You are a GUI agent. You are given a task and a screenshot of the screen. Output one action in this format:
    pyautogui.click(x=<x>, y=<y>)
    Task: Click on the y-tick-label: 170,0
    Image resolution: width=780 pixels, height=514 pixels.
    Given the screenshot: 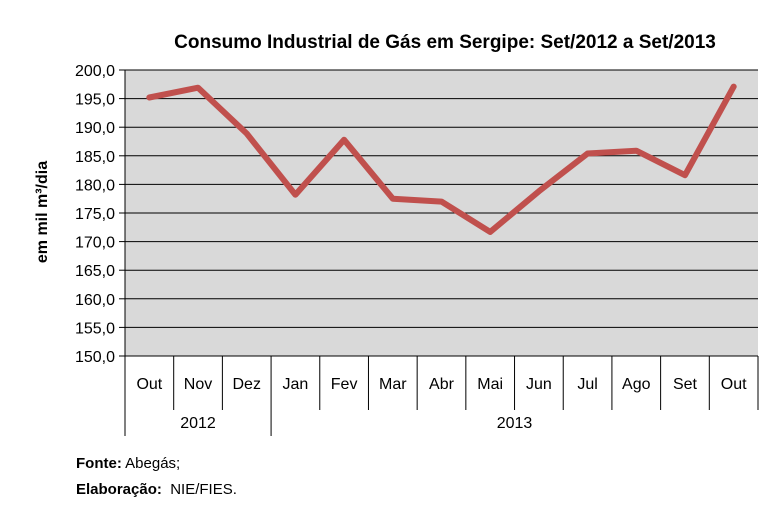 What is the action you would take?
    pyautogui.click(x=95, y=243)
    